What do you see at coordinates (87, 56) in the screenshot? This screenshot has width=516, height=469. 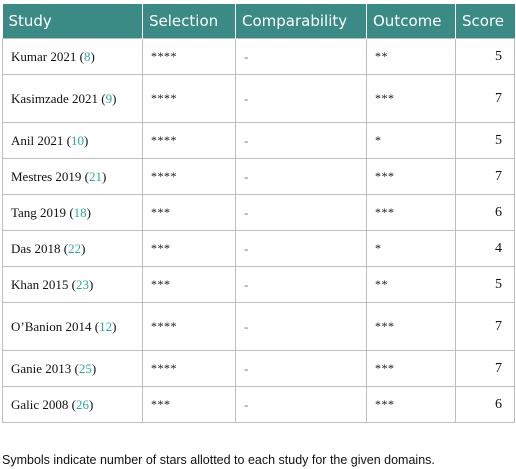 I see `reference-link: 8` at bounding box center [87, 56].